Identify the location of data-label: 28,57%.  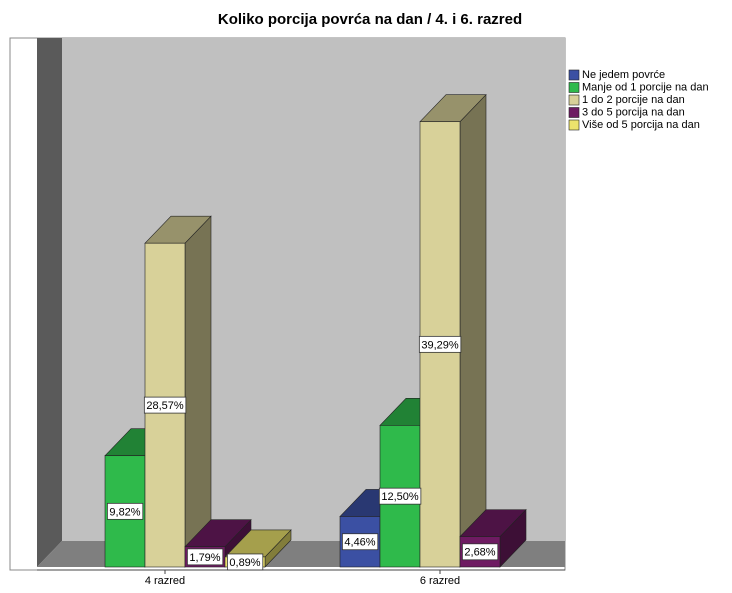
(165, 406).